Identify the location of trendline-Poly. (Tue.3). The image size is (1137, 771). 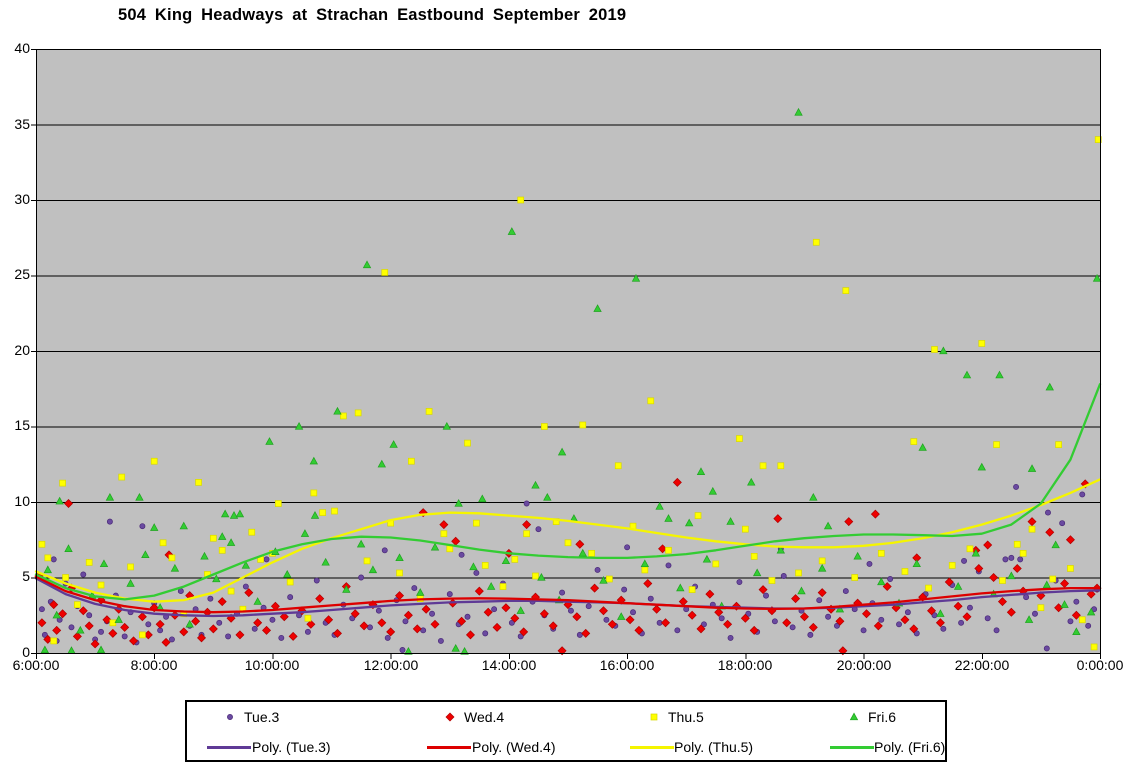
(568, 597).